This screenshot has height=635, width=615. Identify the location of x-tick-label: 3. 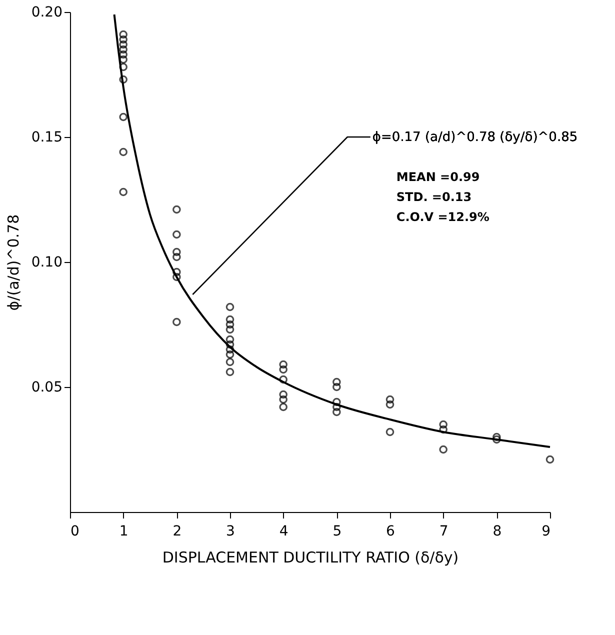
(230, 532).